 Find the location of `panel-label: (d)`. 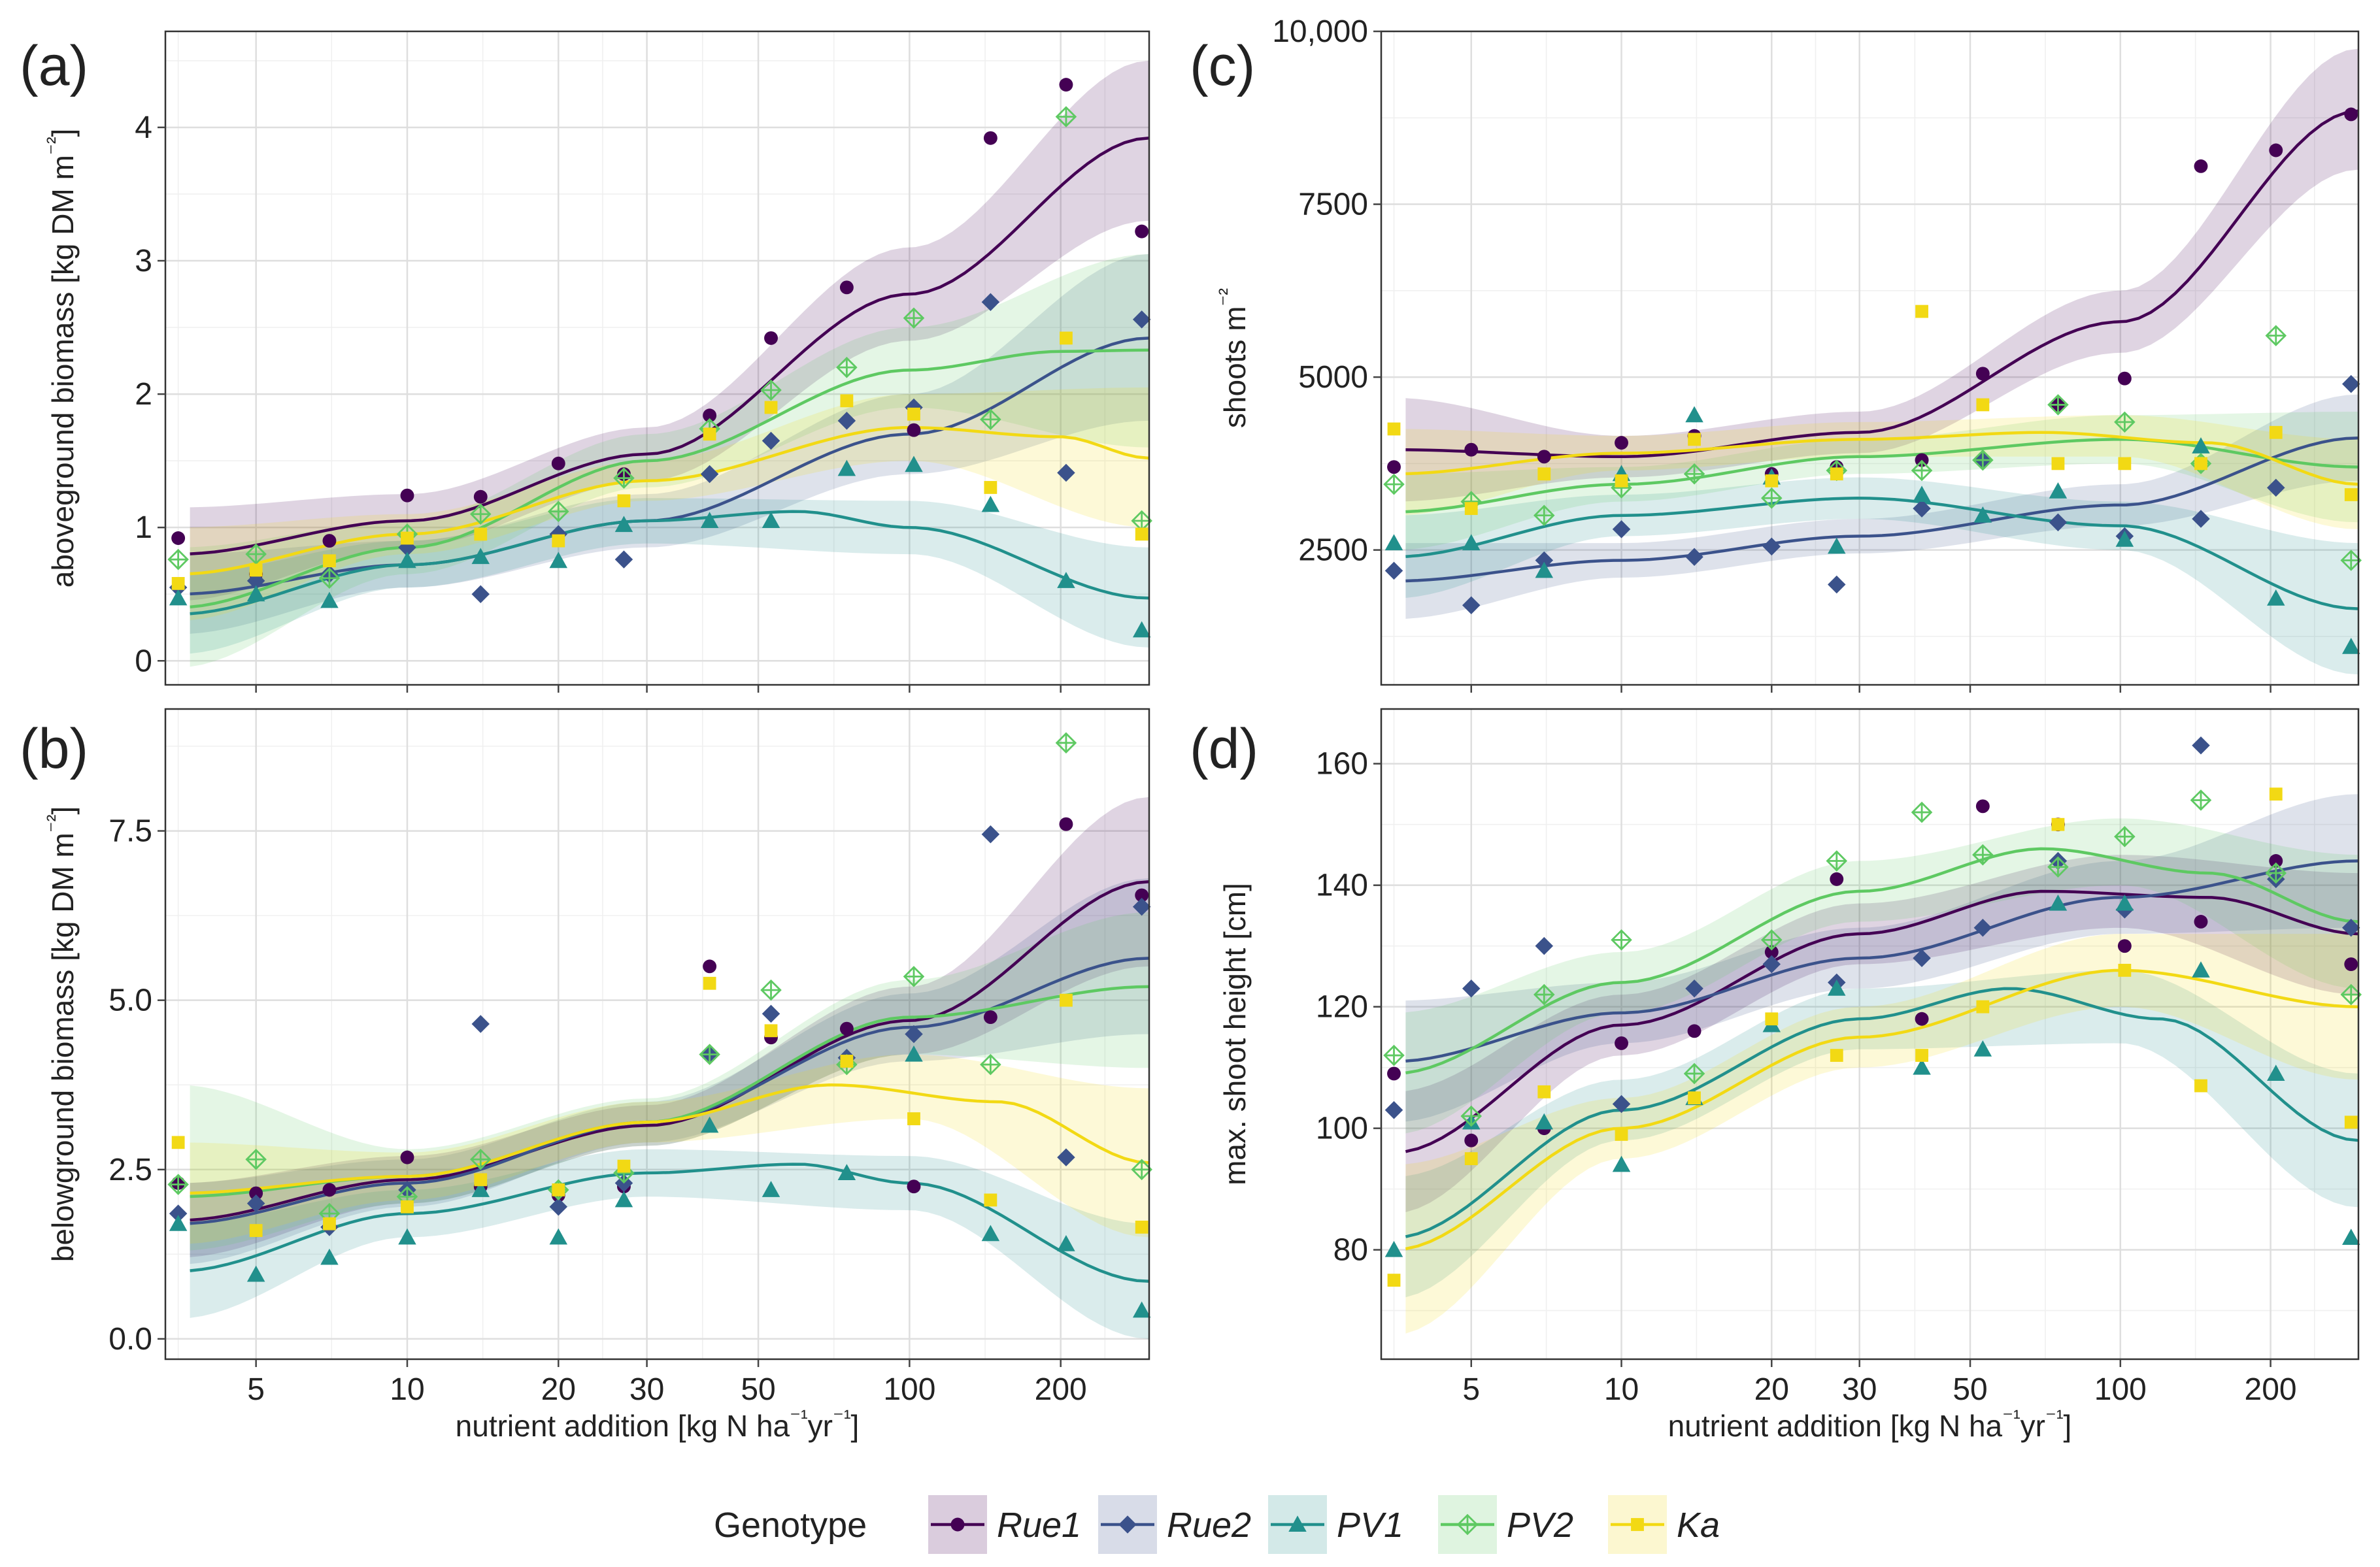

panel-label: (d) is located at coordinates (1224, 749).